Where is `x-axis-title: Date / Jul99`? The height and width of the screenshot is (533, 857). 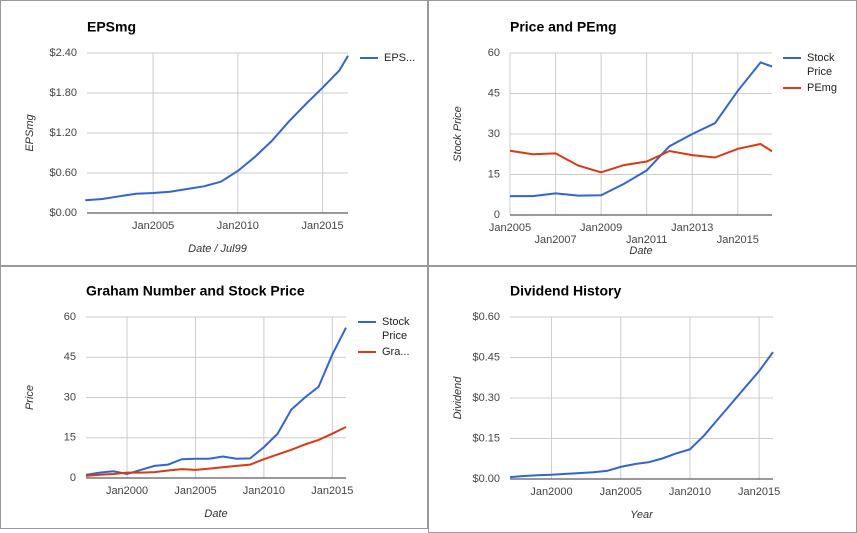
x-axis-title: Date / Jul99 is located at coordinates (217, 249).